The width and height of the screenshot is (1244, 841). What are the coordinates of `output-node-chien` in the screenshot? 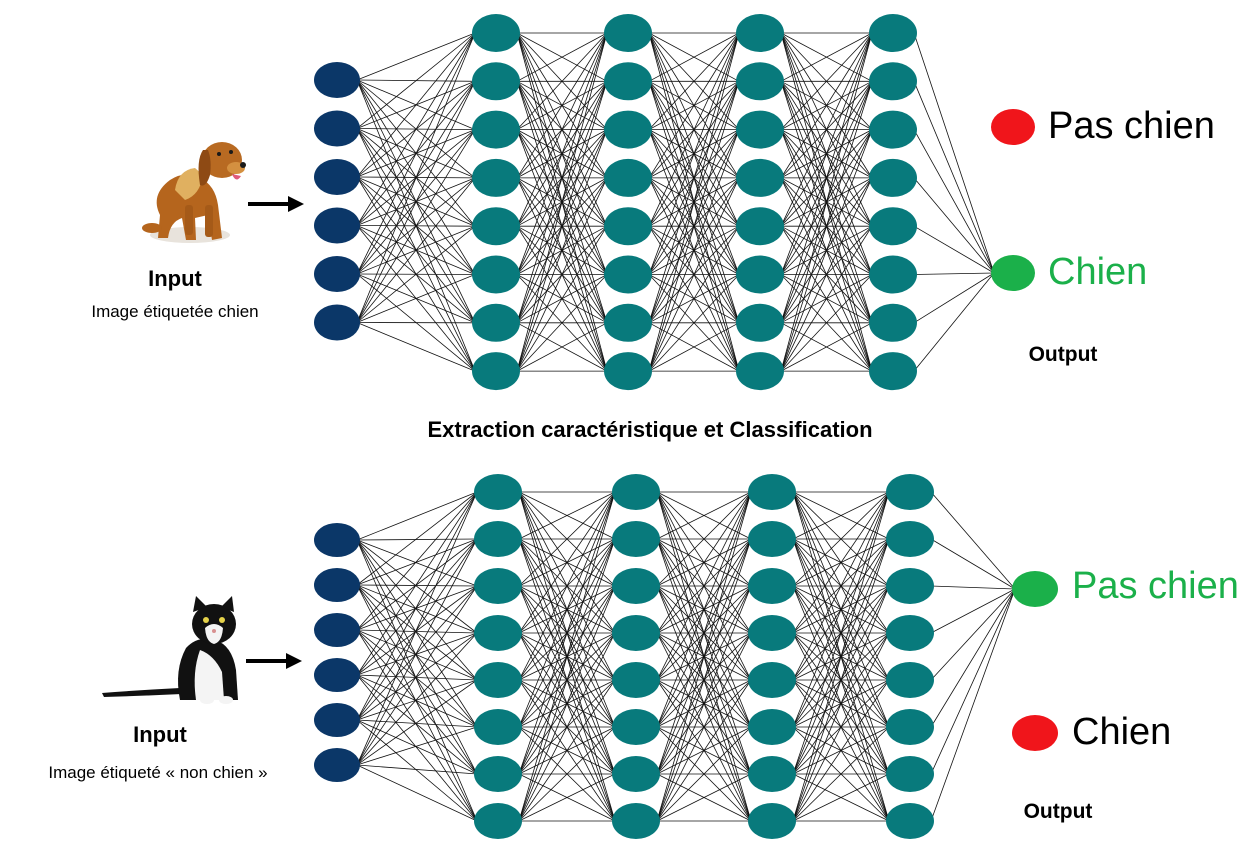 It's located at (1013, 273).